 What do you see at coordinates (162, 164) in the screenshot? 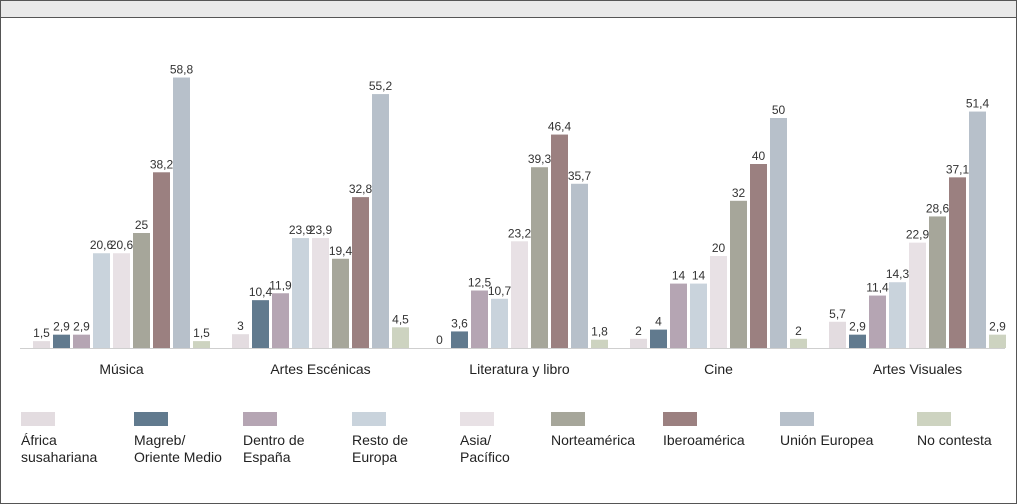
I see `data-label: 38,2` at bounding box center [162, 164].